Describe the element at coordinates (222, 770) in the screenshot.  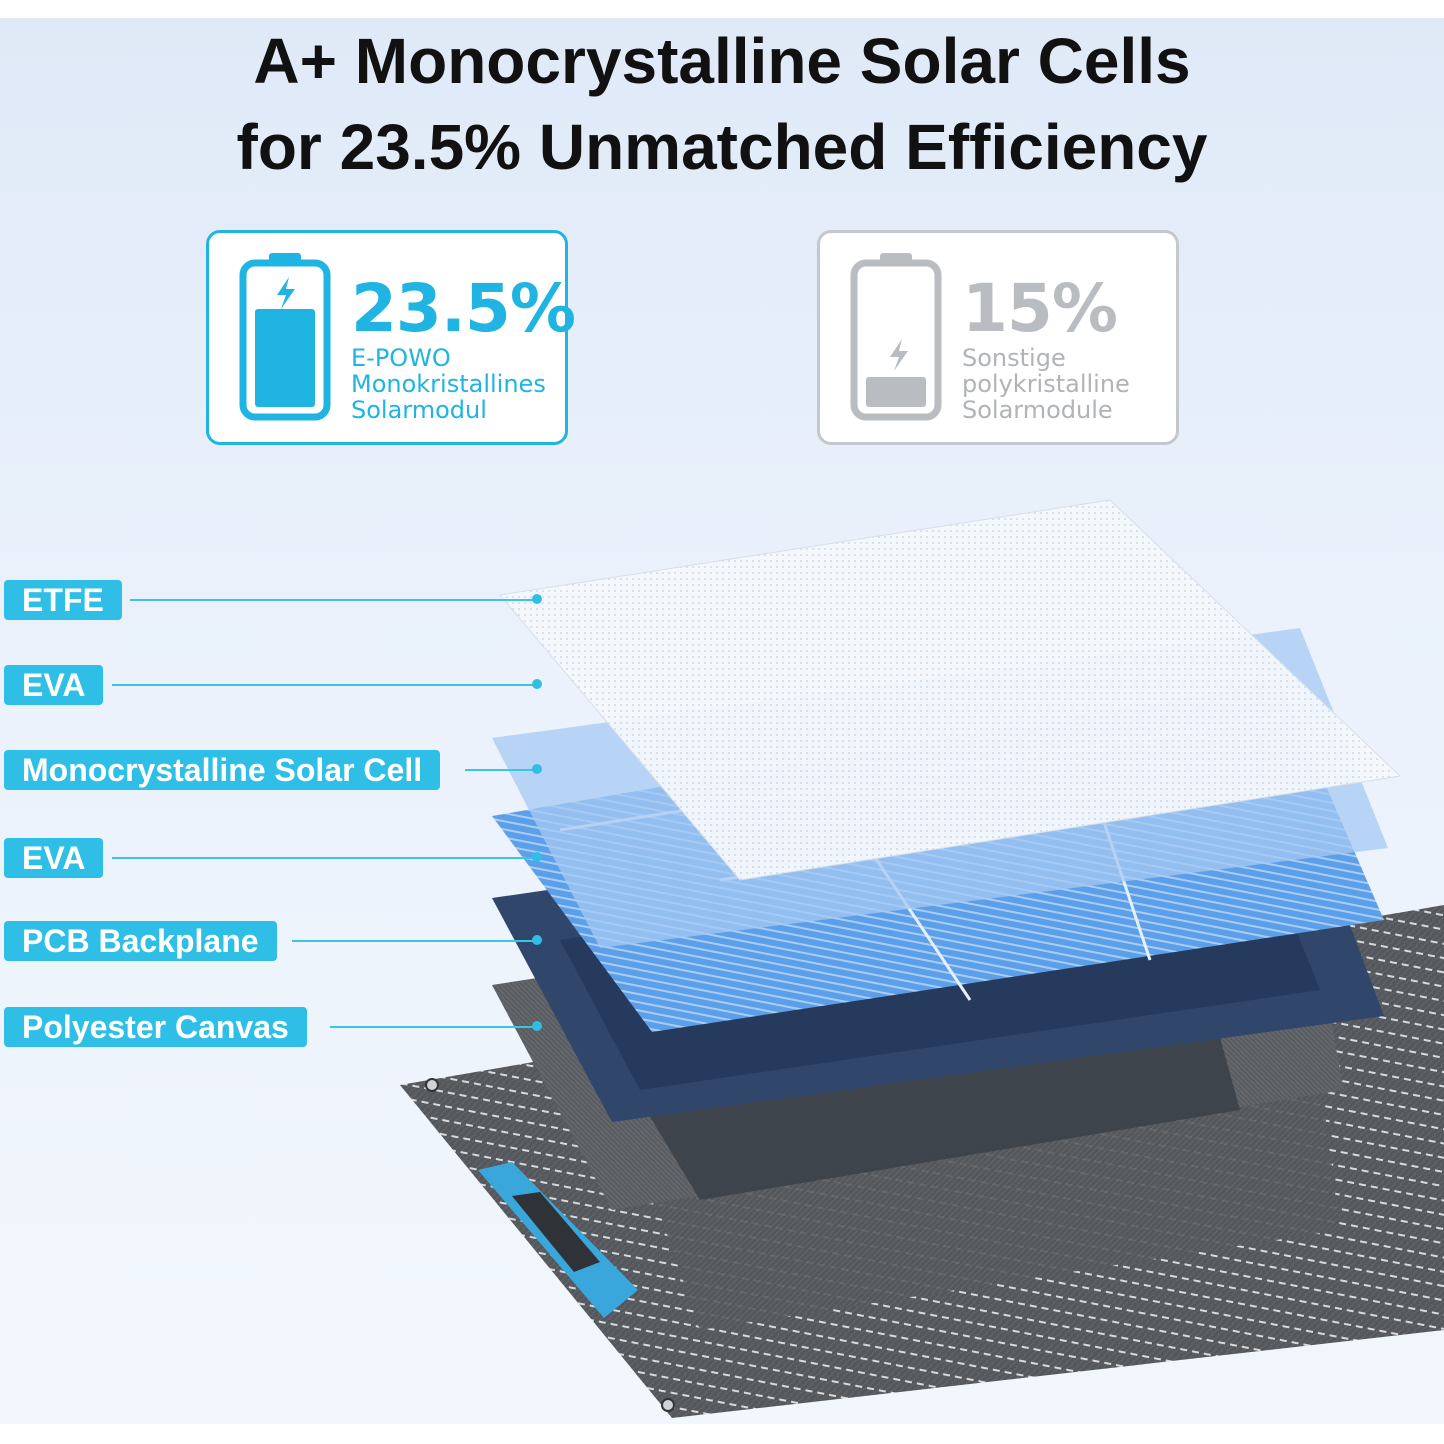
I see `layer-label-solar-cell: Monocrystalline Solar Cell` at that location.